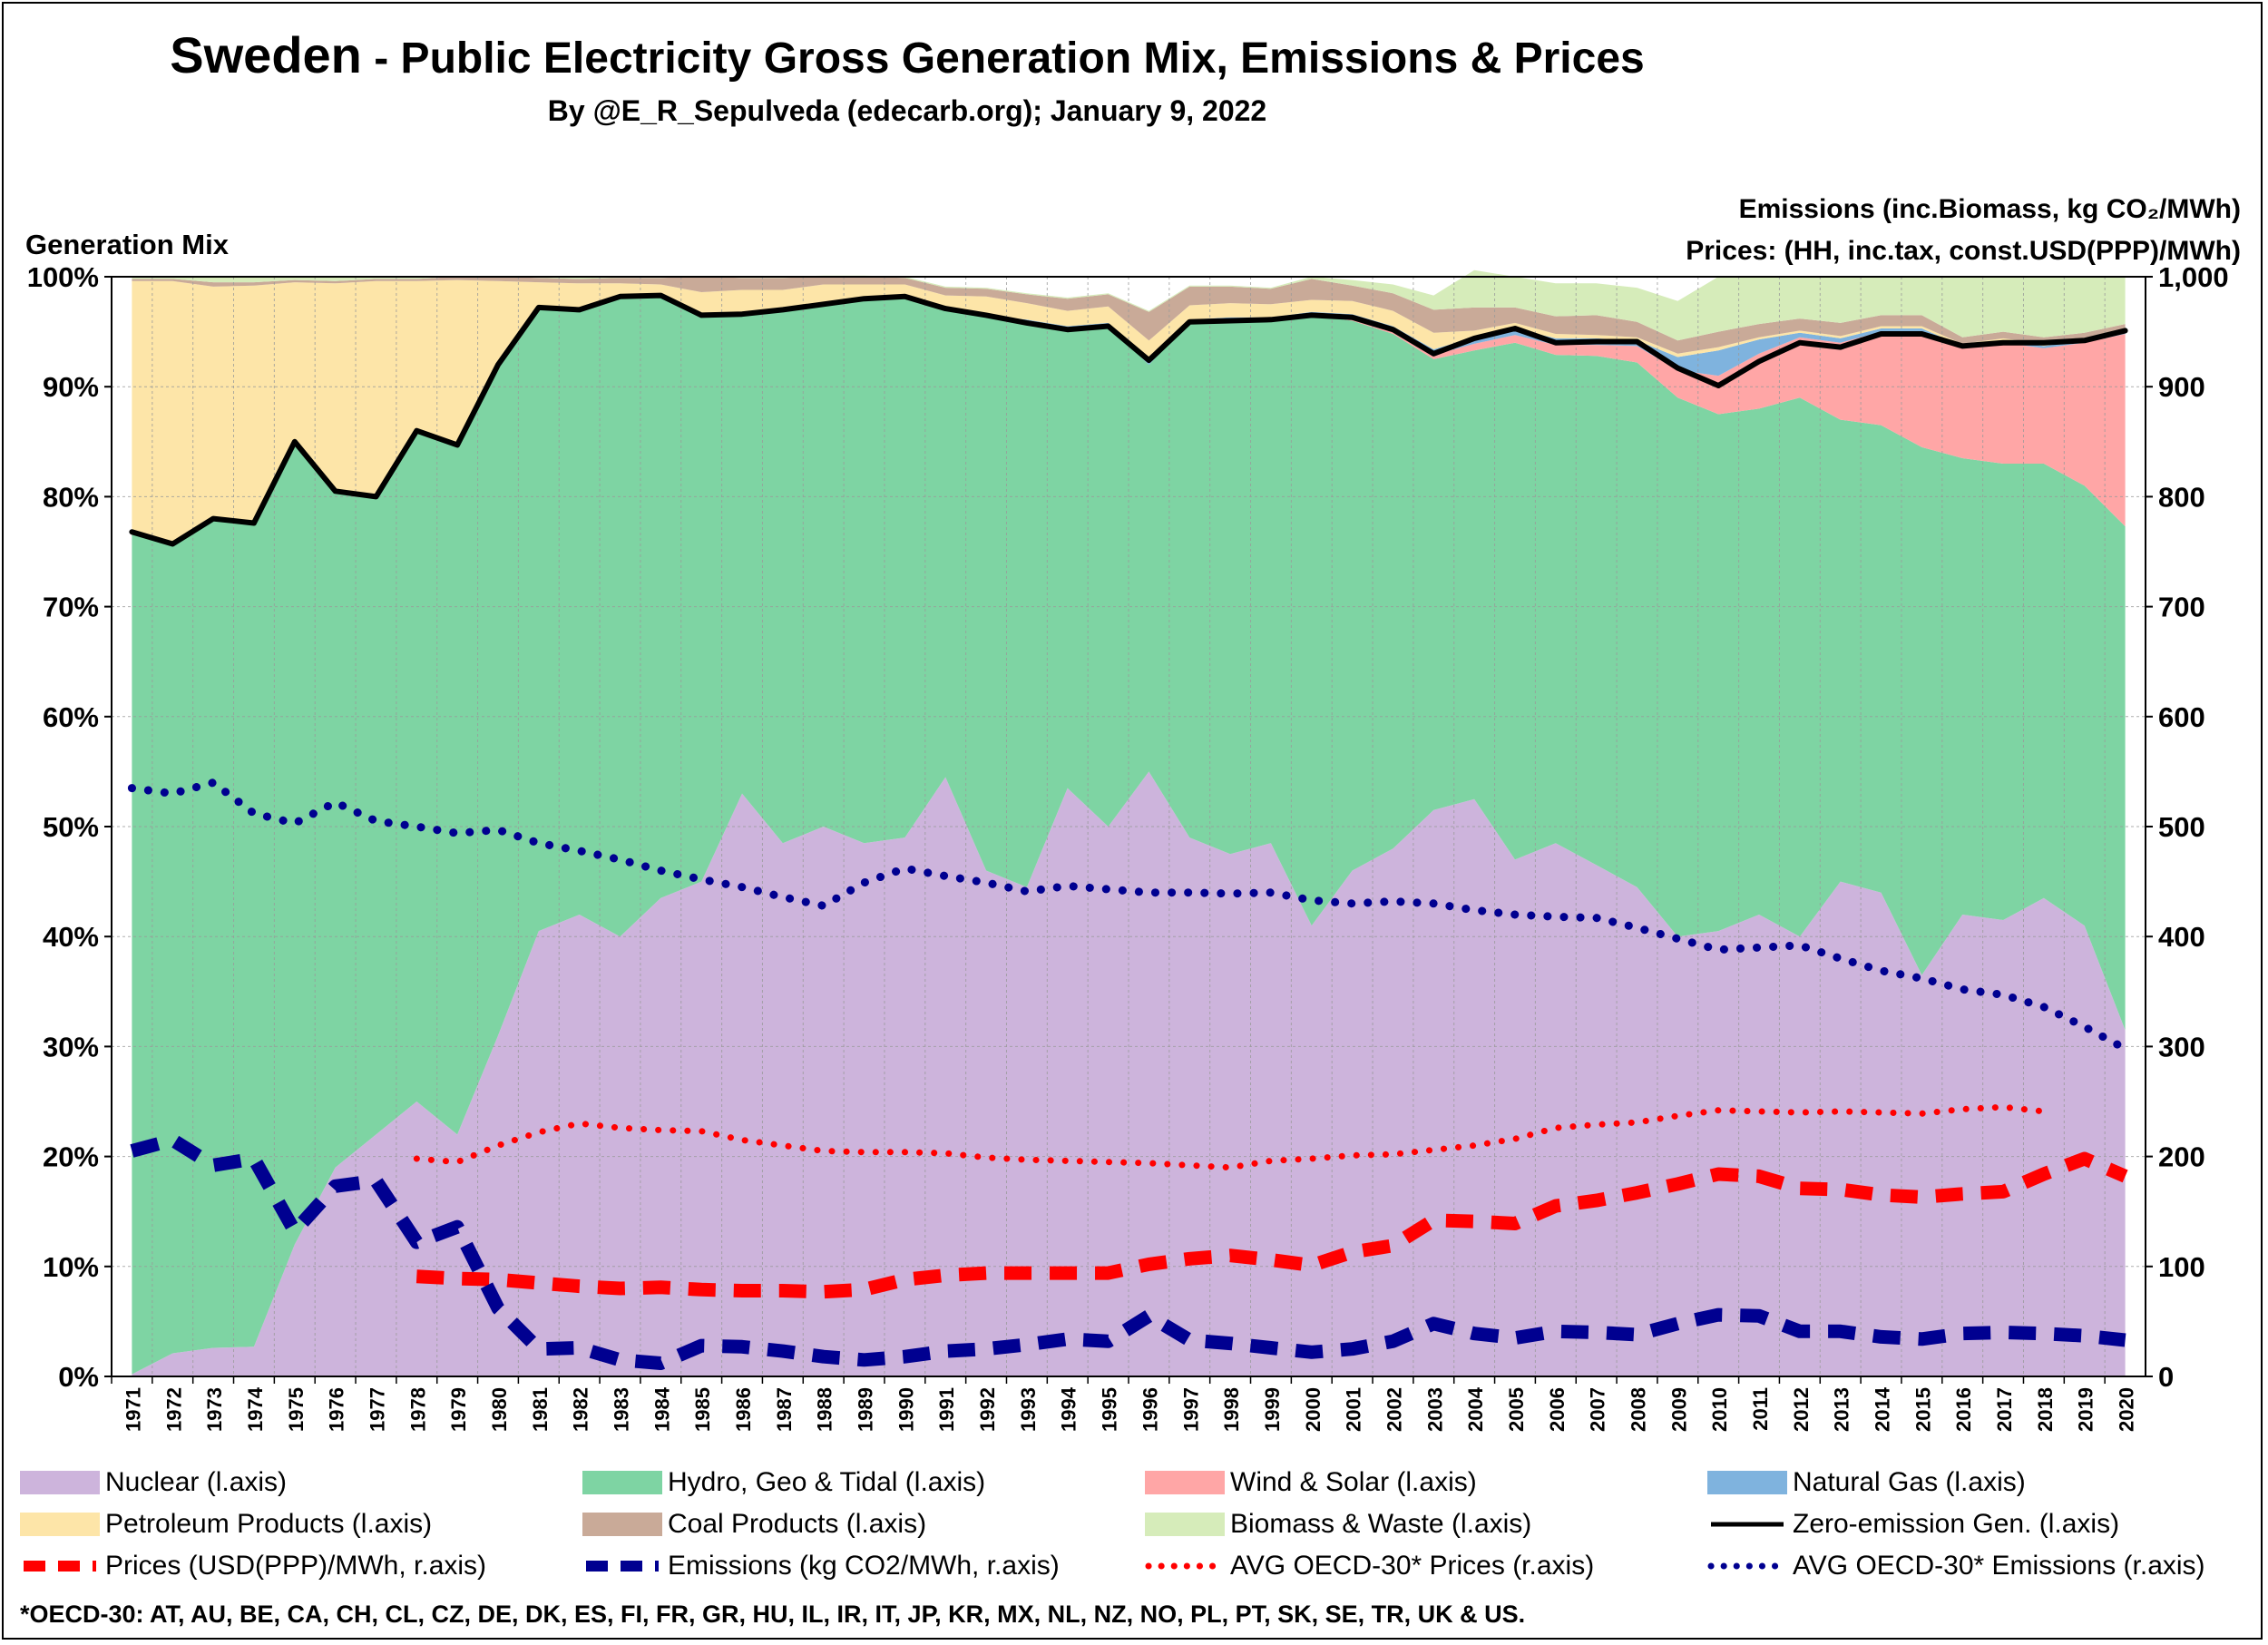 The image size is (2268, 1645). I want to click on right-tick-label: 700, so click(2181, 607).